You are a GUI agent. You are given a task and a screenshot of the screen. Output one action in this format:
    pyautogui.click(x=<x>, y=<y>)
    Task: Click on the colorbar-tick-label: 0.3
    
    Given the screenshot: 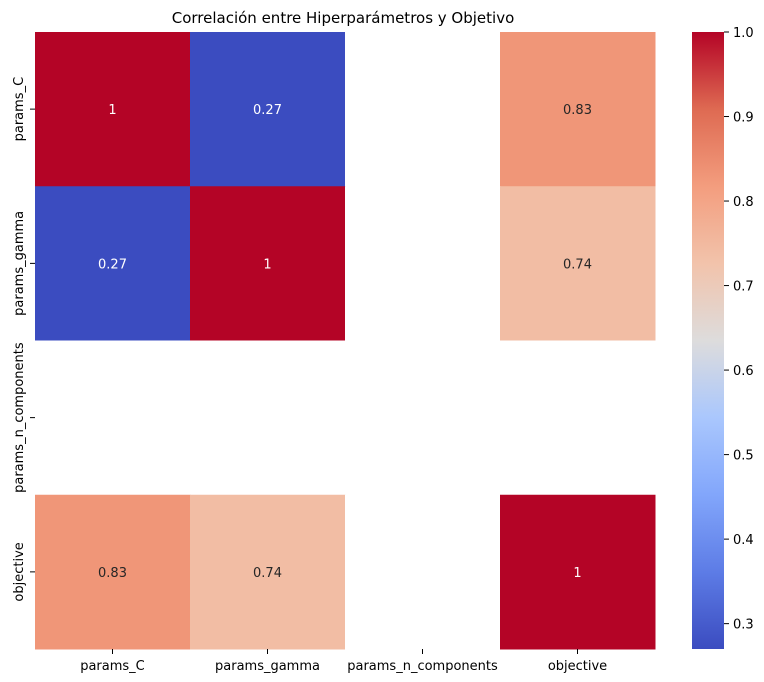 What is the action you would take?
    pyautogui.click(x=743, y=625)
    